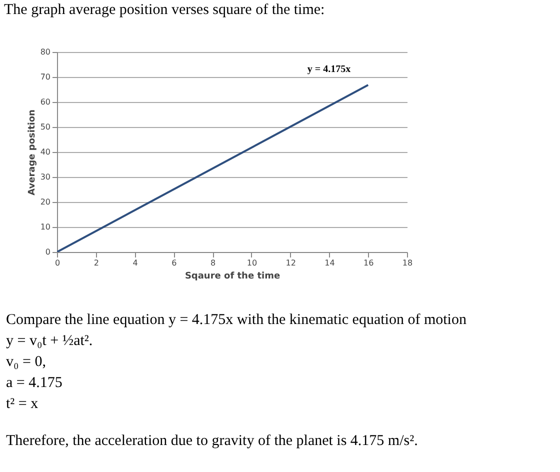 This screenshot has width=560, height=472. I want to click on text: a = 4.175, so click(35, 383).